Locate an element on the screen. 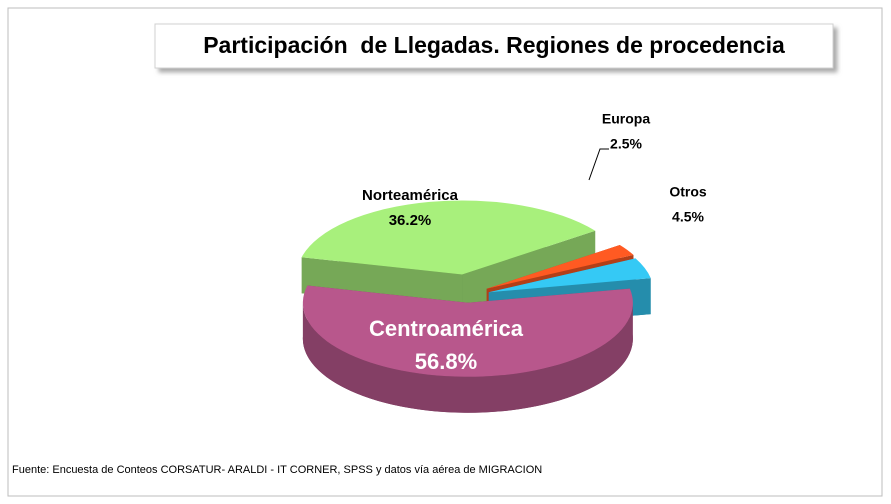 This screenshot has height=504, width=891. slice-value-label: 36.2% is located at coordinates (410, 220).